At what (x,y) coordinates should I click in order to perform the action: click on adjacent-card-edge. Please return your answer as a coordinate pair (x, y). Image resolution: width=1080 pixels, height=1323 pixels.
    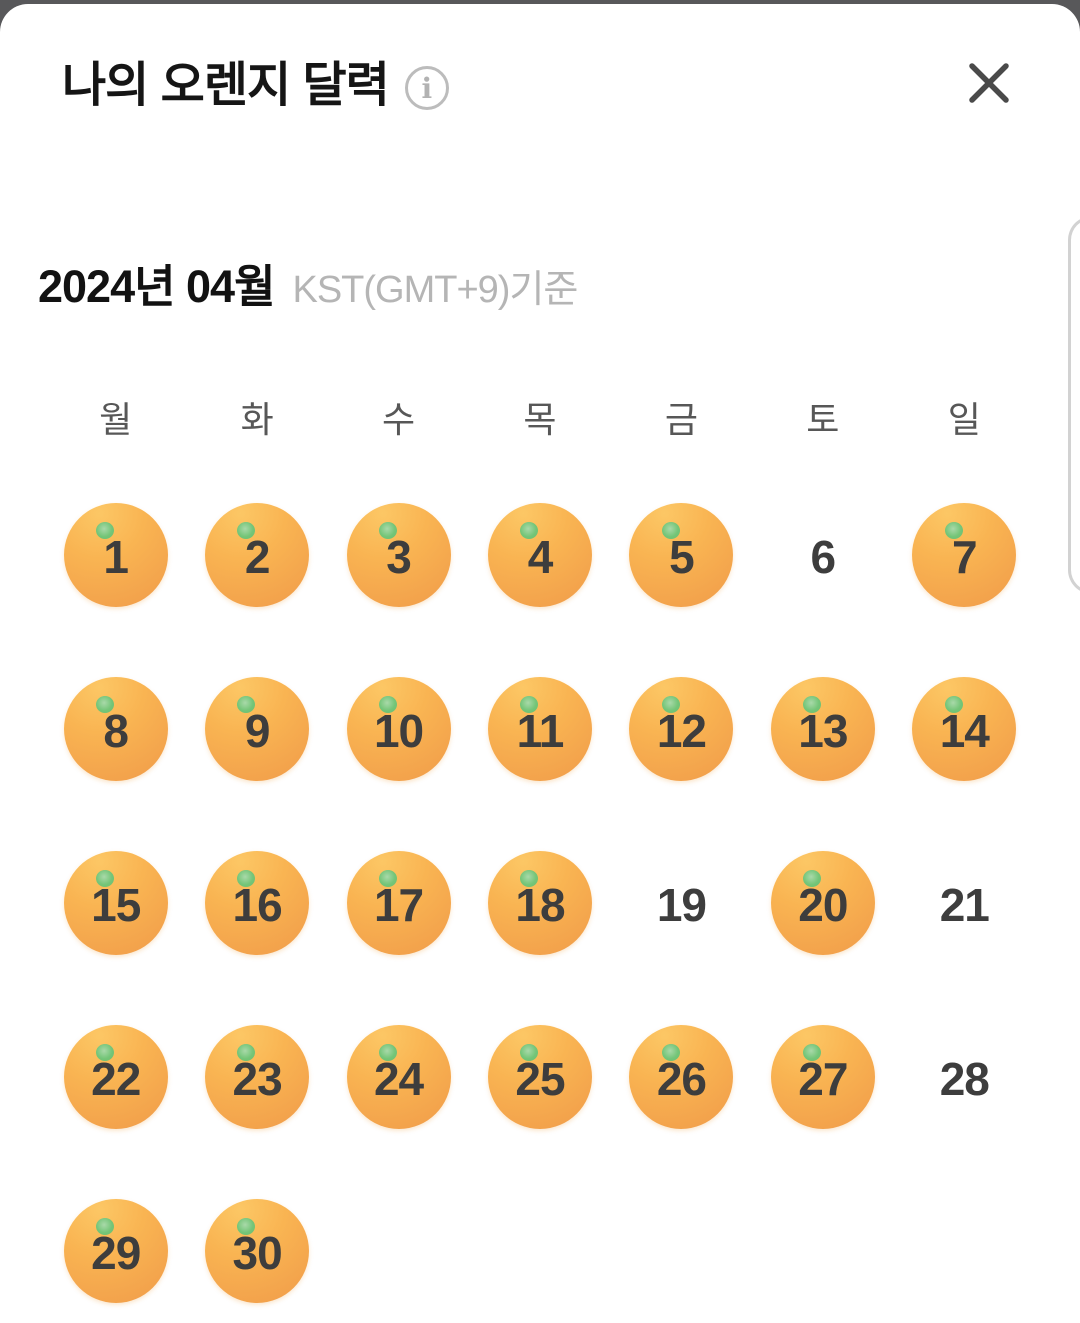
    Looking at the image, I should click on (1074, 405).